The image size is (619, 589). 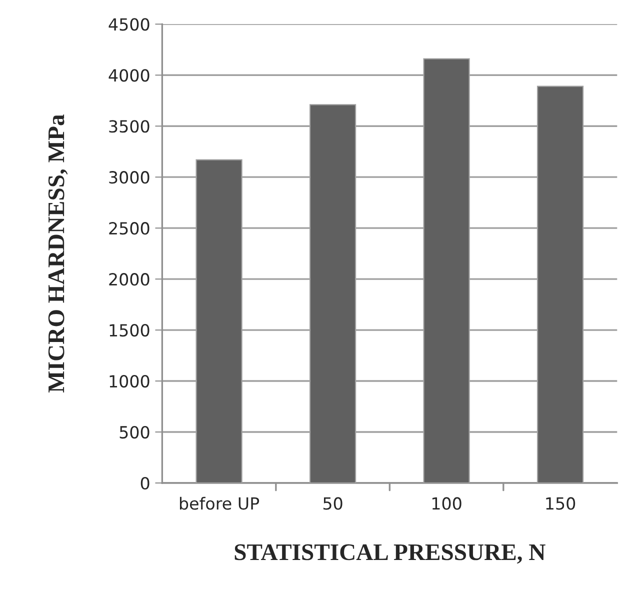 I want to click on y-tick-label: 4000, so click(x=129, y=75).